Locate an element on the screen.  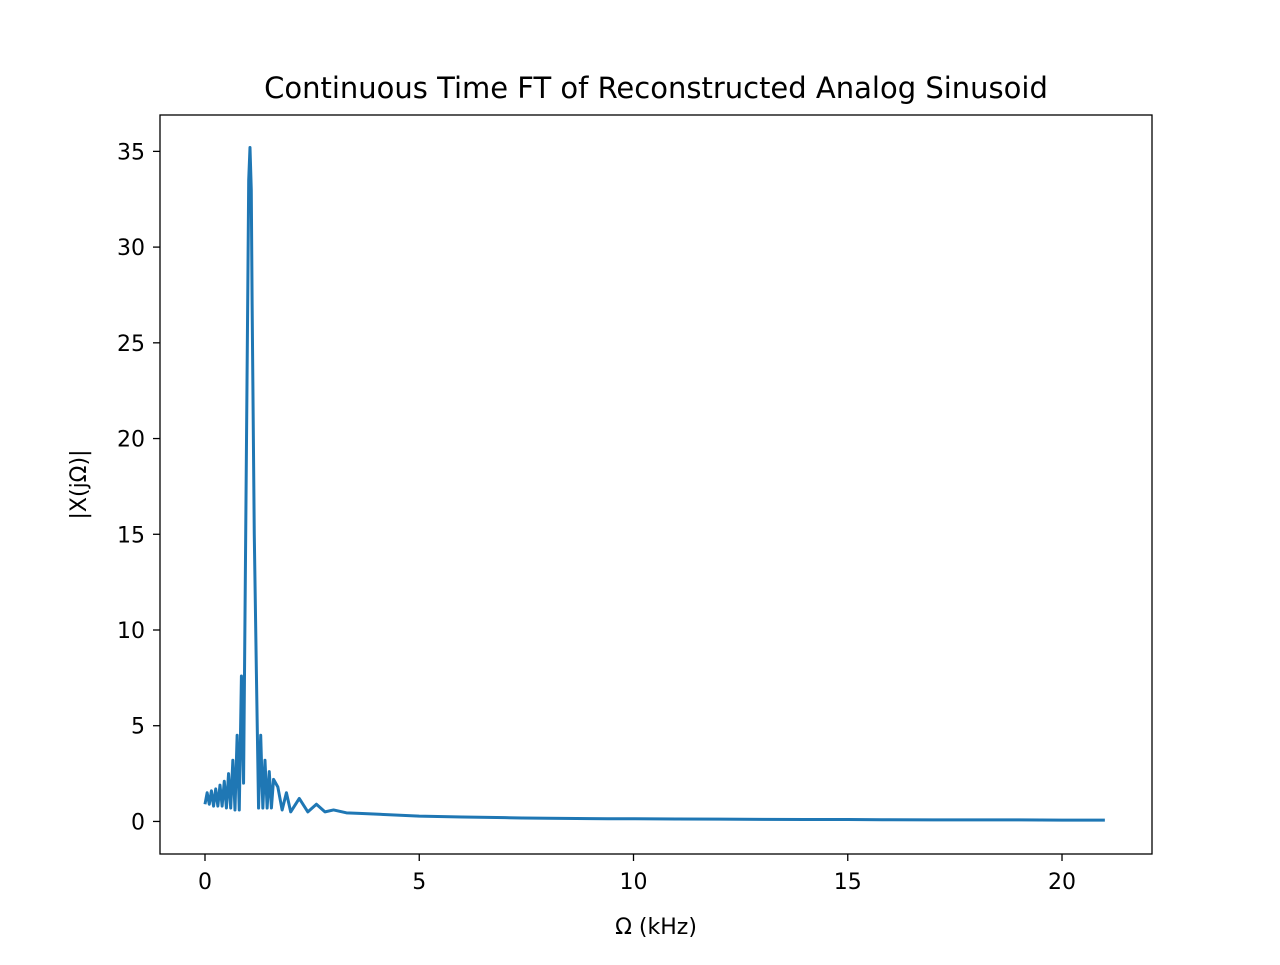
x-tick-label: 10 is located at coordinates (634, 882).